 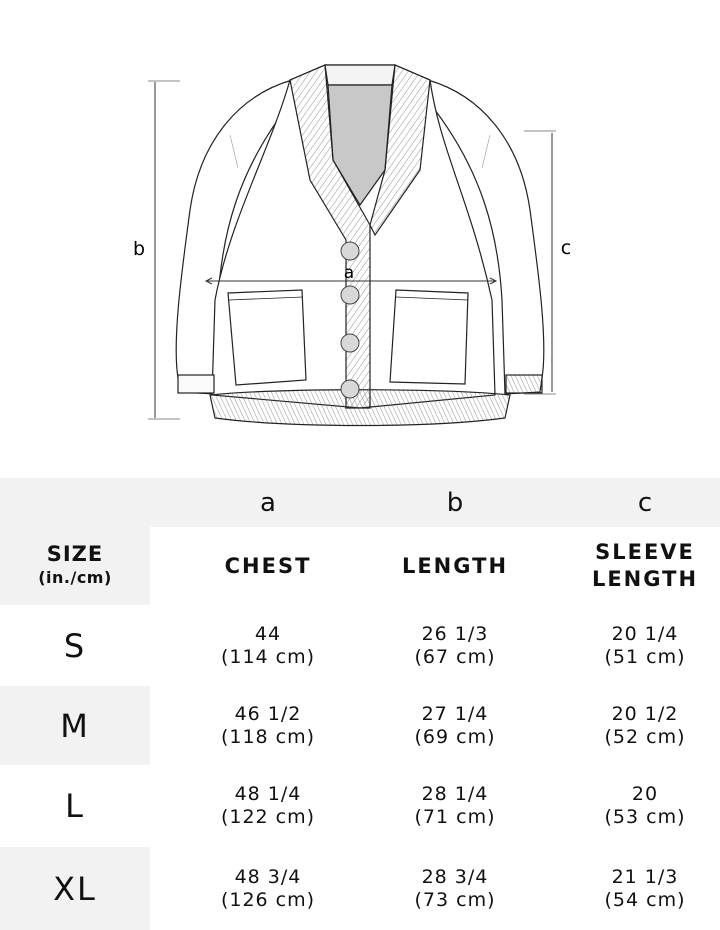 I want to click on size-l: L, so click(x=75, y=806).